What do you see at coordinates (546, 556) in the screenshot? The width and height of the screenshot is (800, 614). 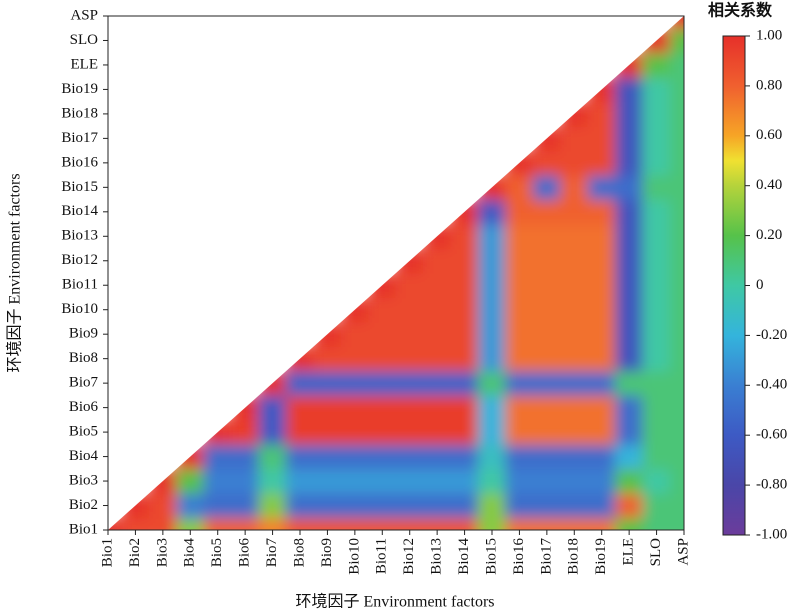 I see `x-tick-label: Bio17` at bounding box center [546, 556].